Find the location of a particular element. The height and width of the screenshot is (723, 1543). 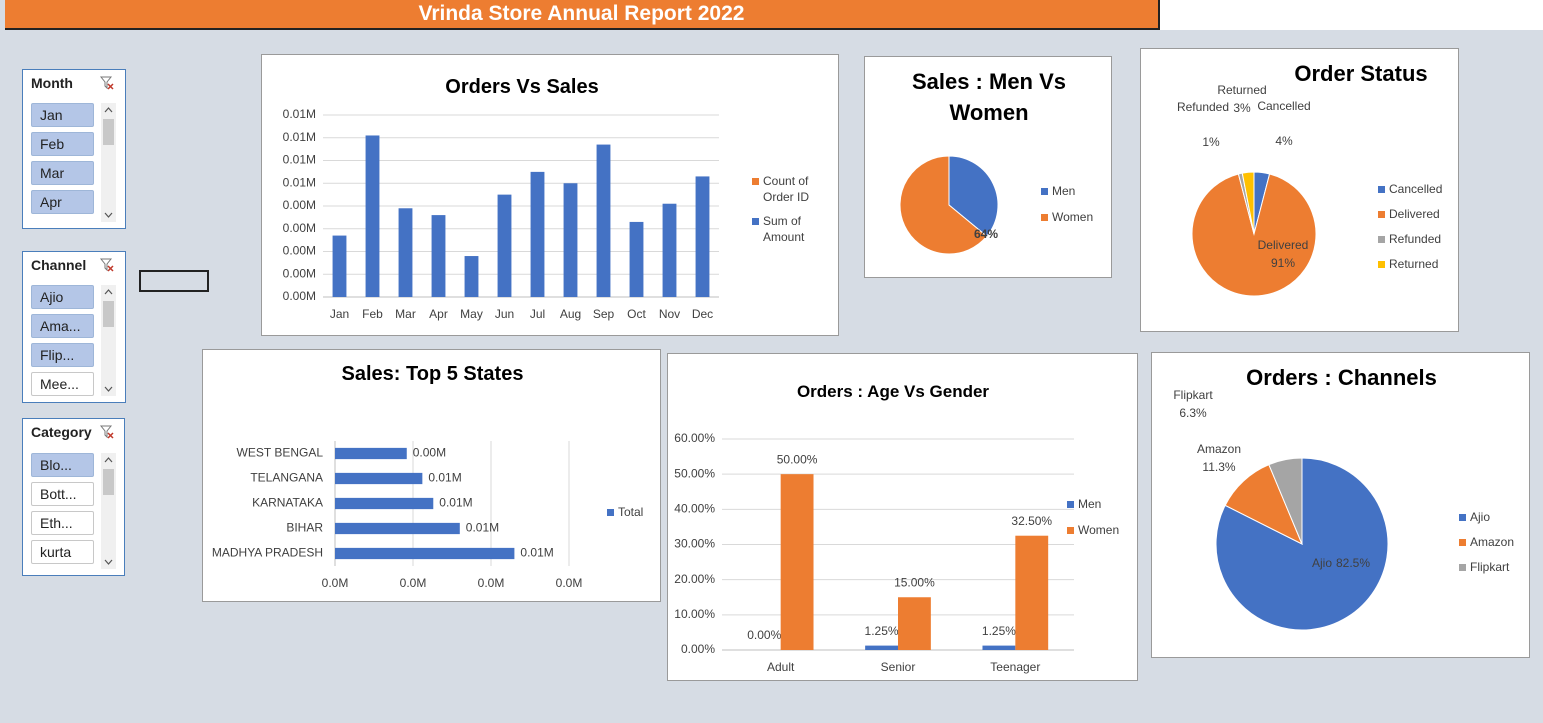

x-tick-label: Oct is located at coordinates (636, 314).